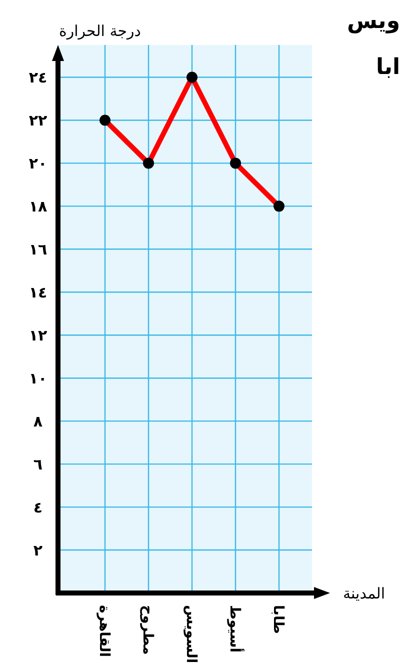 This screenshot has height=672, width=402. I want to click on y-tick-label: ٢٠, so click(38, 163).